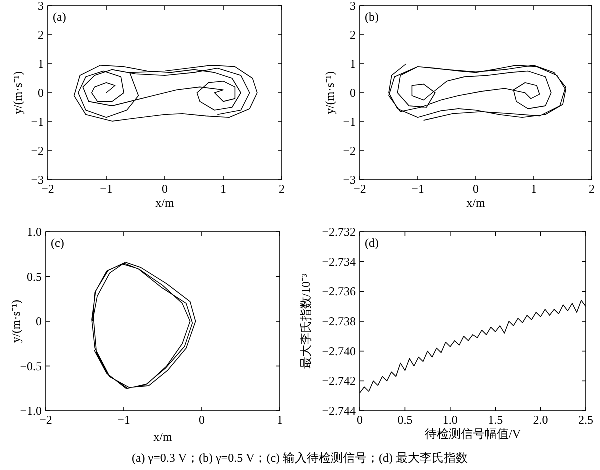 The image size is (600, 470). I want to click on y-tick-label: −2.742, so click(339, 381).